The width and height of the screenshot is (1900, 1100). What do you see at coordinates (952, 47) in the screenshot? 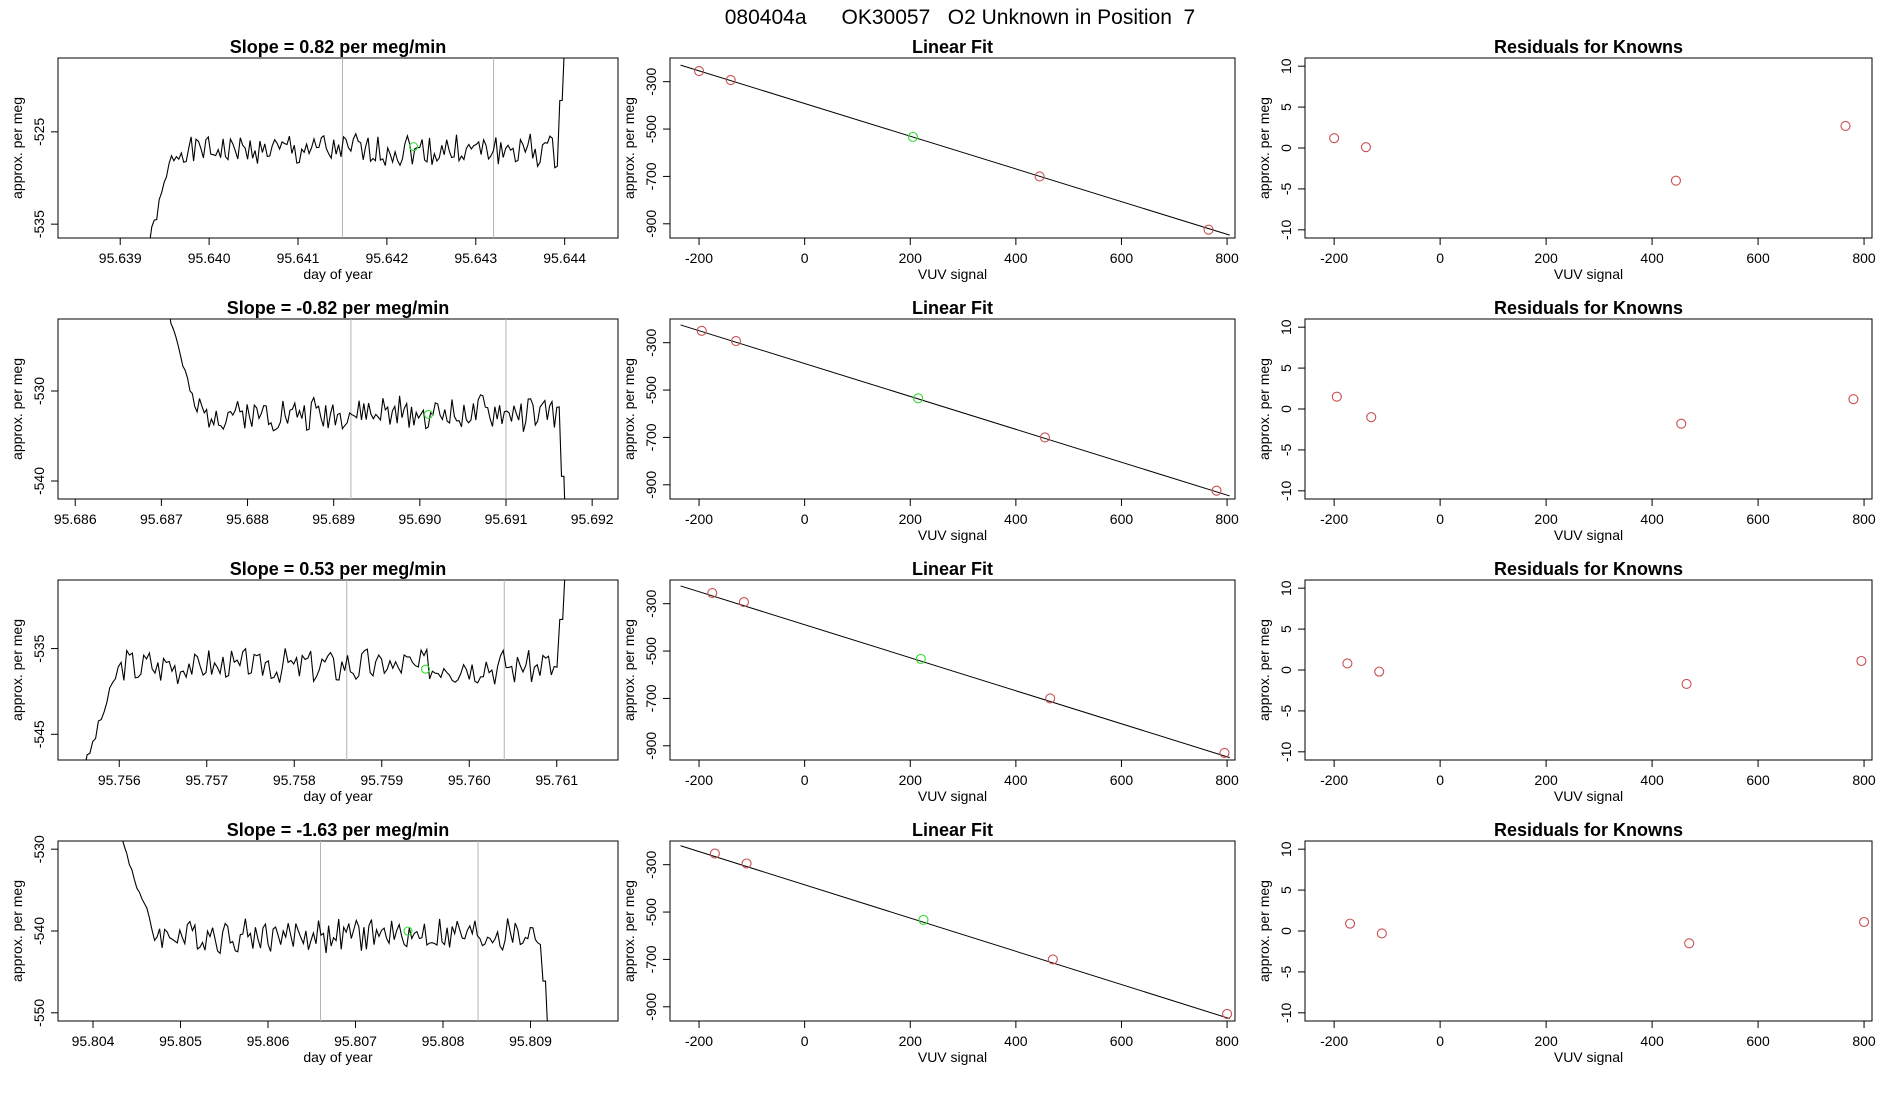
I see `panel-title: Linear Fit` at bounding box center [952, 47].